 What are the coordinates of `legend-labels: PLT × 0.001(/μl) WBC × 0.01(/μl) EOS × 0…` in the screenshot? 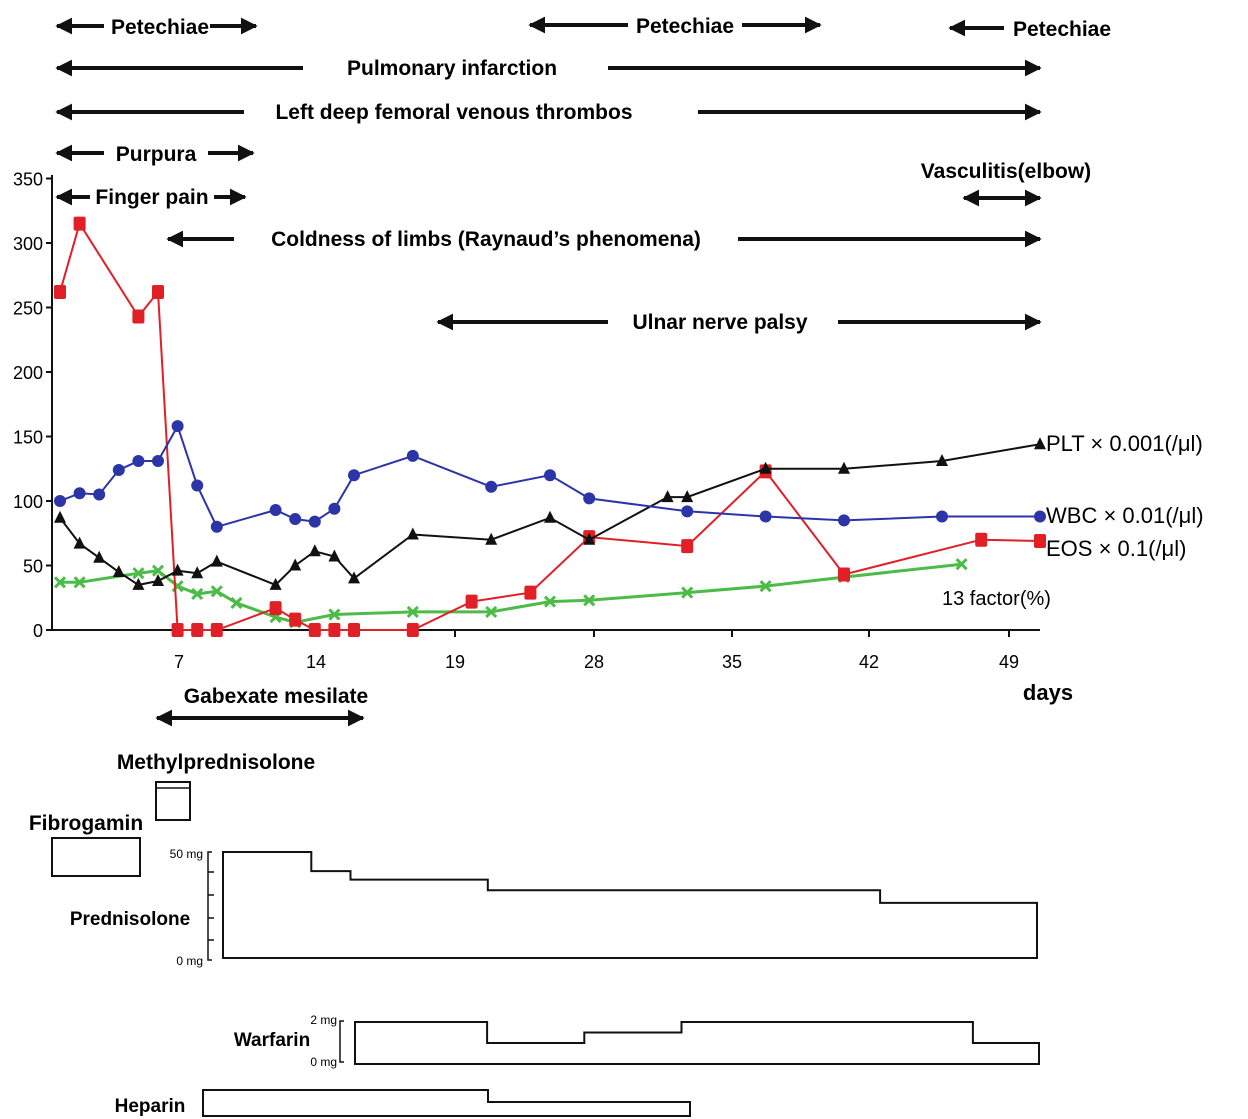 It's located at (1073, 520).